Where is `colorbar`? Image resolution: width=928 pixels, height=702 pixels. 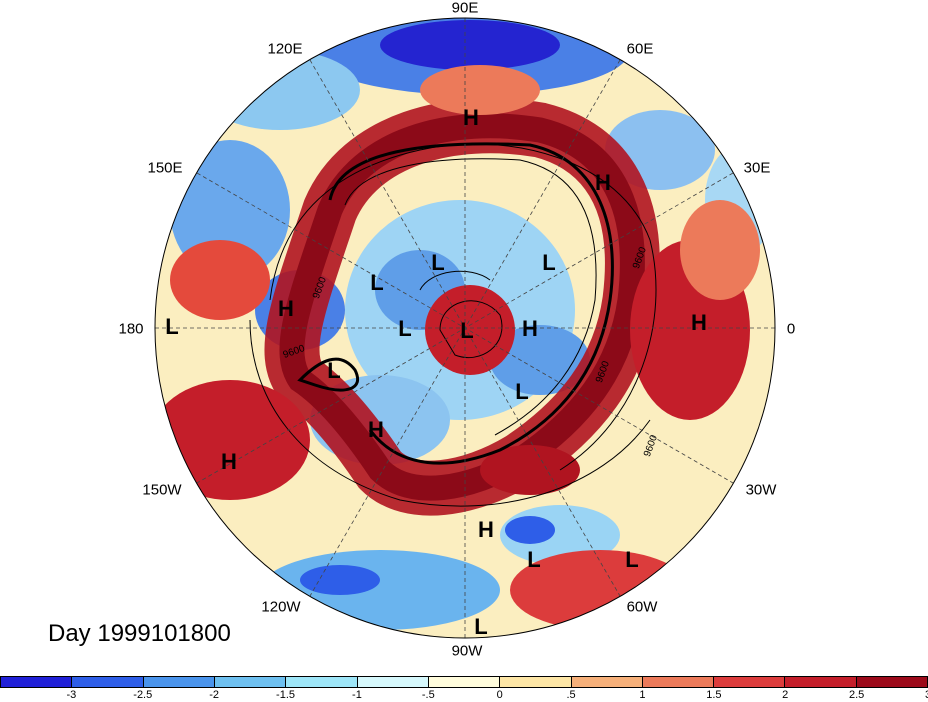
colorbar is located at coordinates (464, 682).